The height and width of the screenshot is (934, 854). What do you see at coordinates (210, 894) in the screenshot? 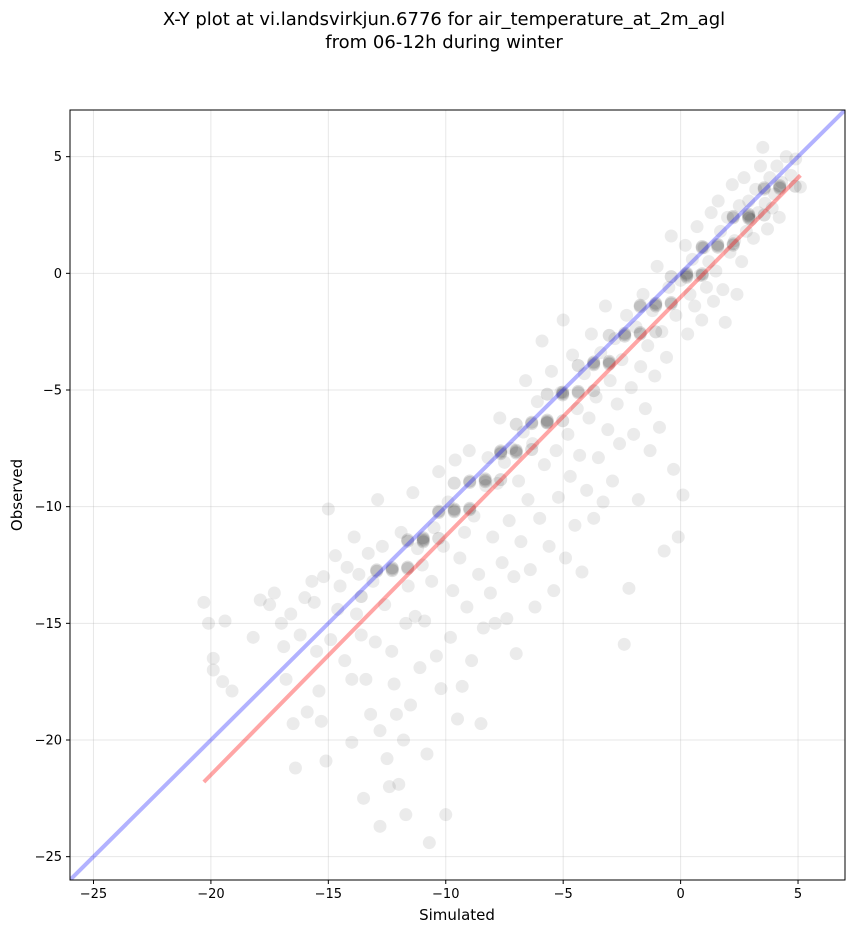
I see `x-tick-label: −20` at bounding box center [210, 894].